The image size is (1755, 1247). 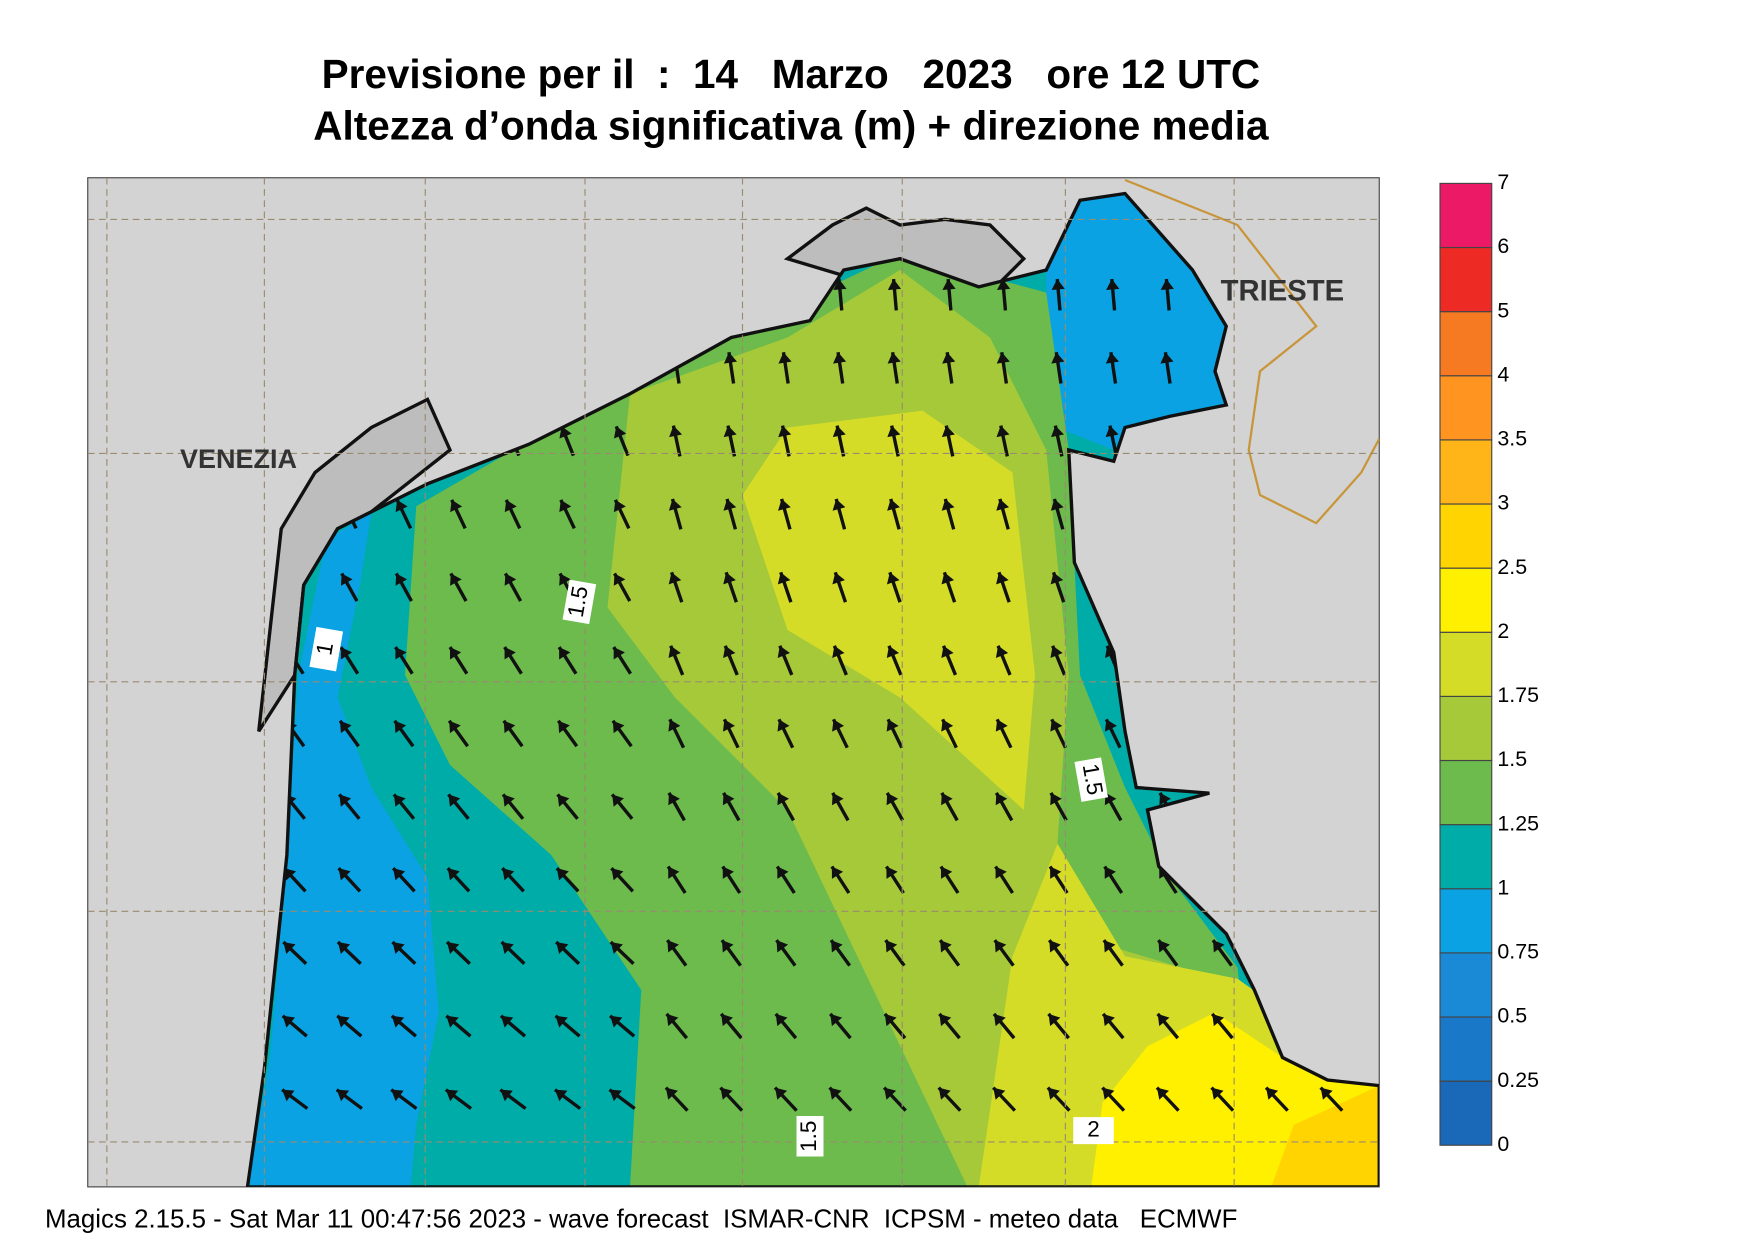 What do you see at coordinates (1503, 1144) in the screenshot?
I see `colorbar-tick-label: 0` at bounding box center [1503, 1144].